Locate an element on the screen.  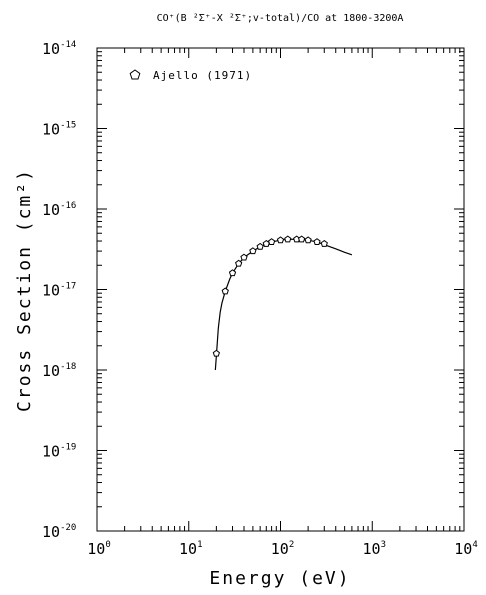
fit-curve is located at coordinates (283, 304).